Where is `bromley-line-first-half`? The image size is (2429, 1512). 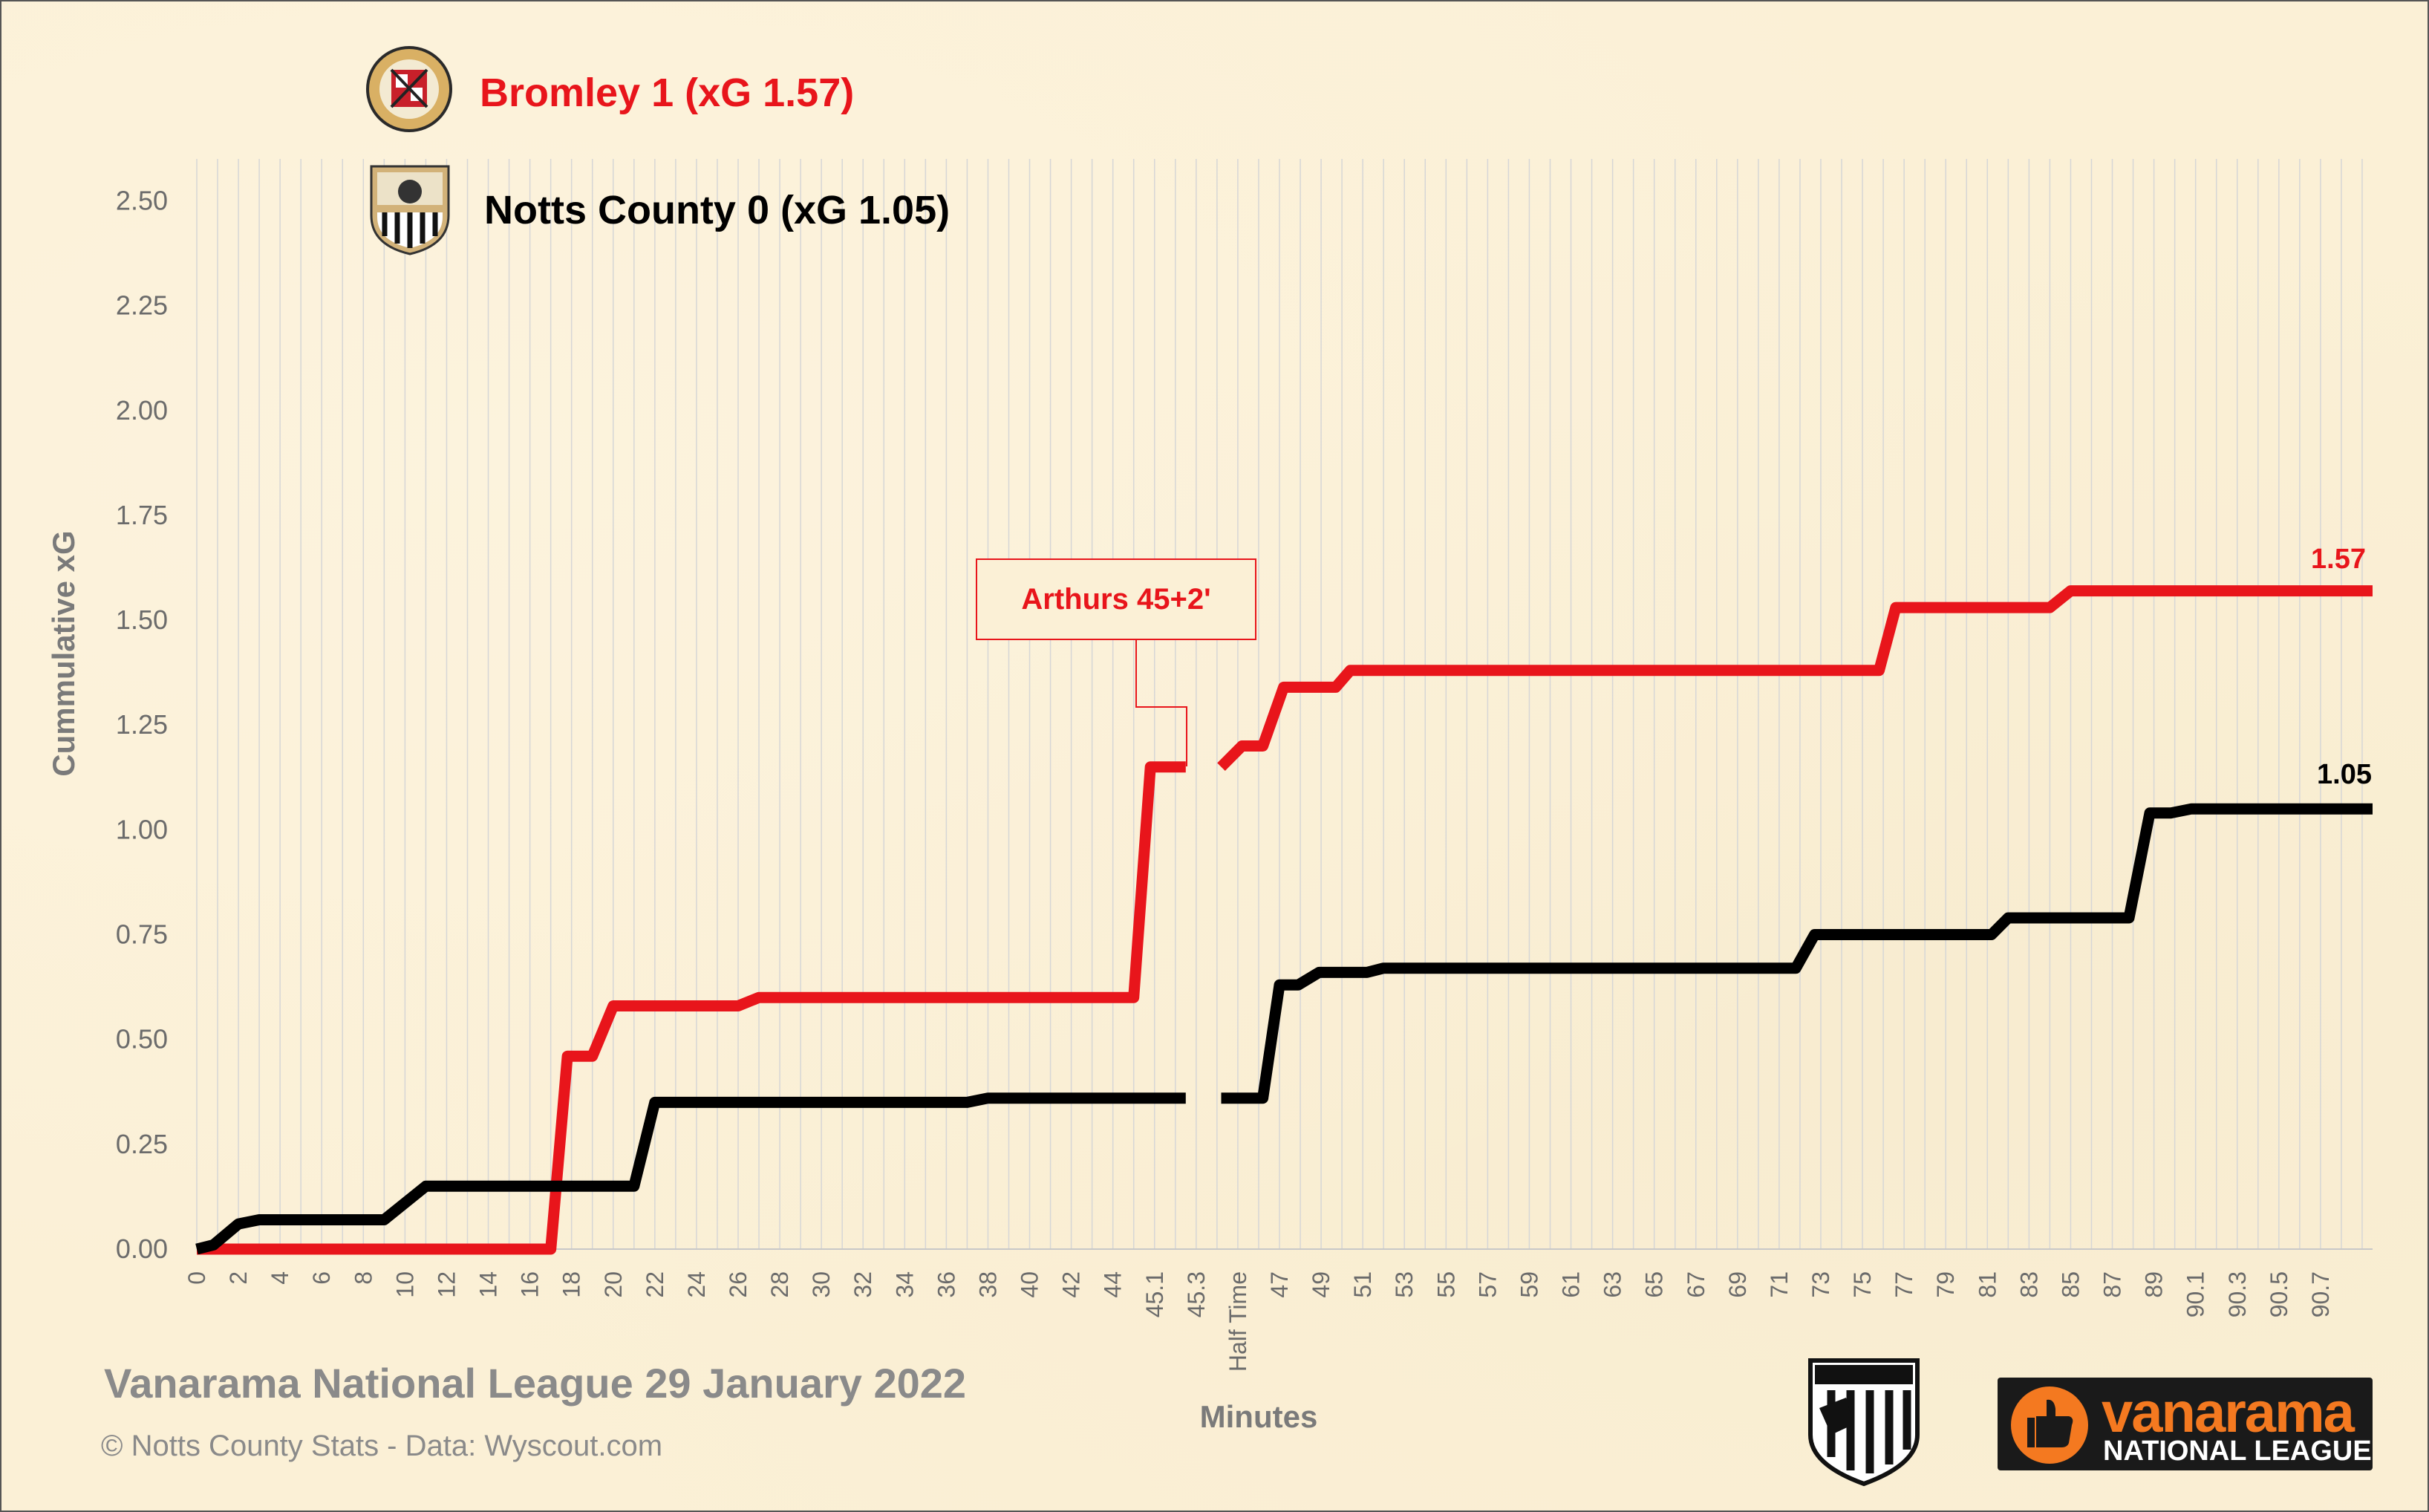
bromley-line-first-half is located at coordinates (691, 1008).